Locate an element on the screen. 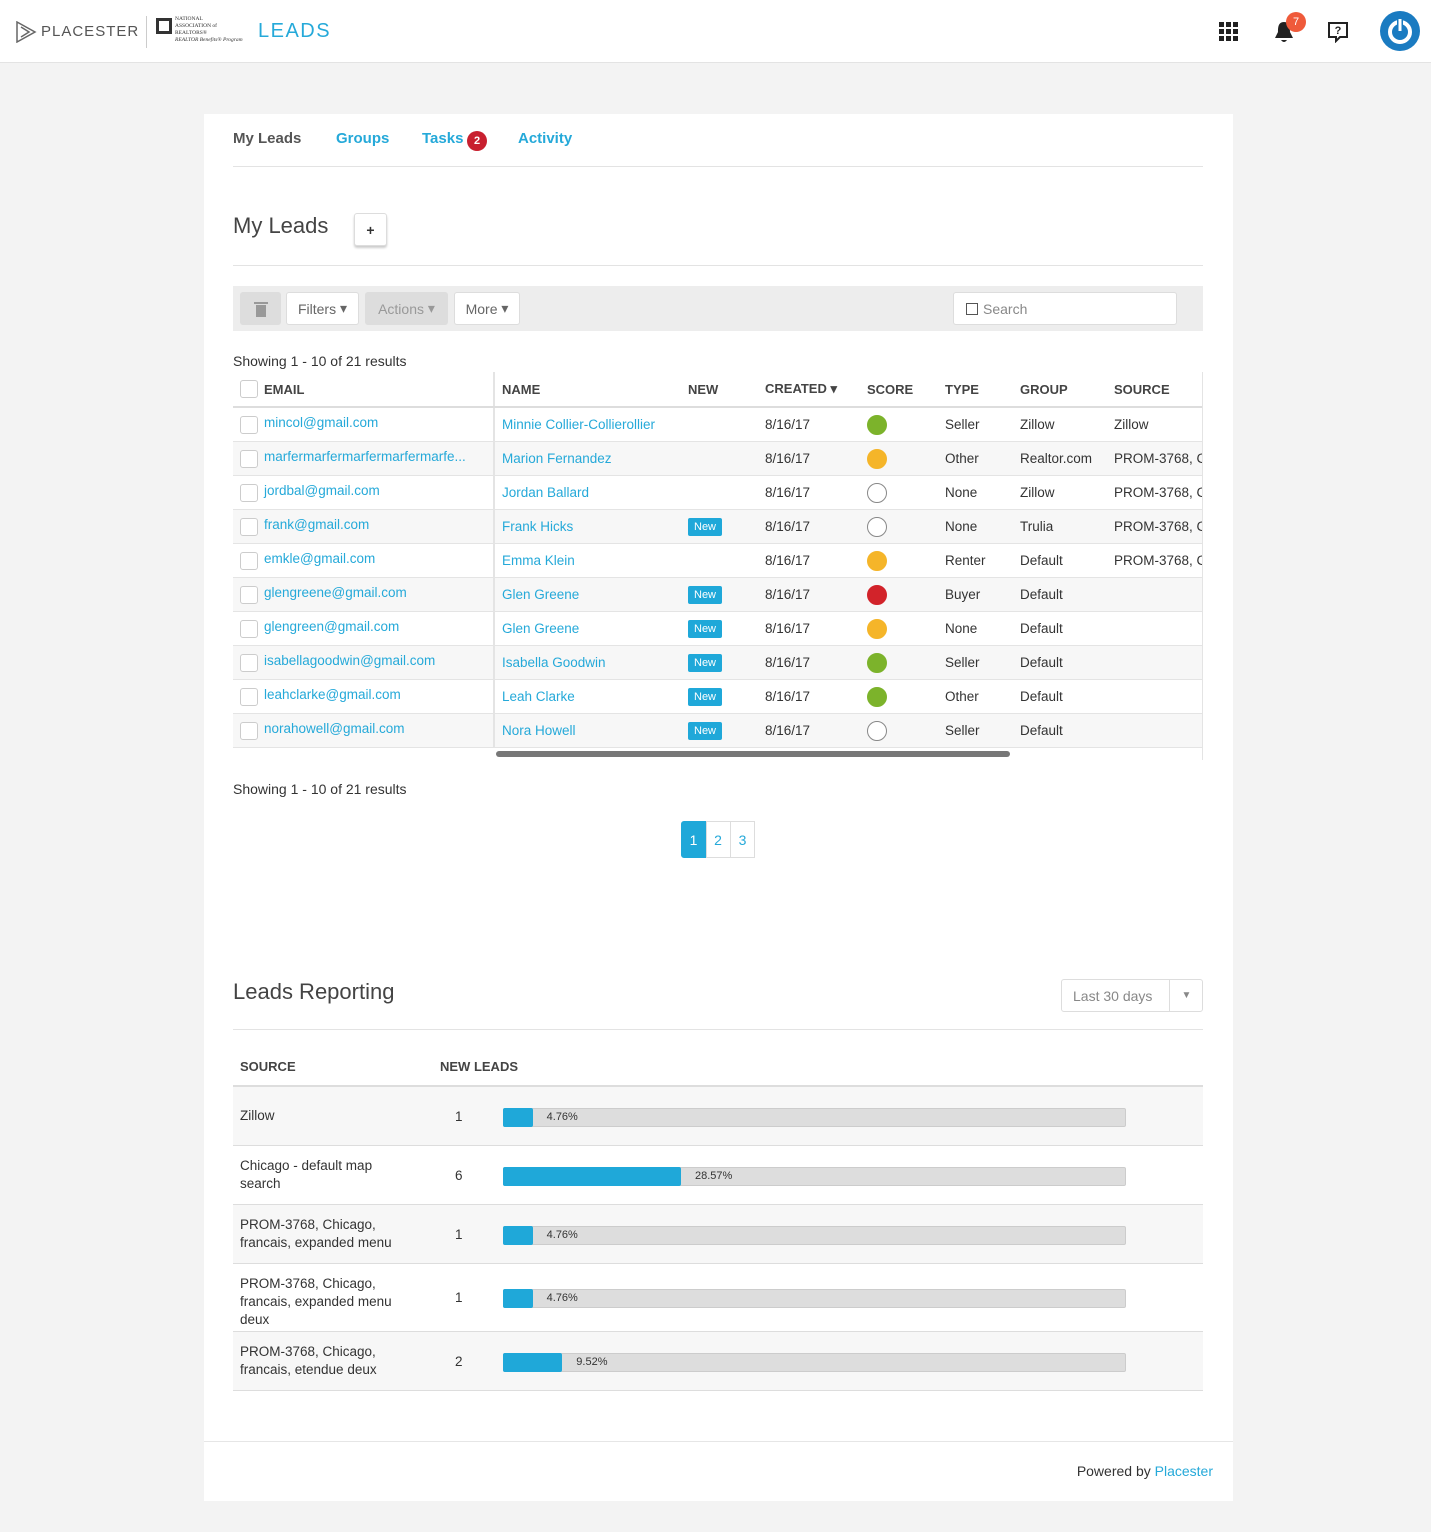 The height and width of the screenshot is (1532, 1431). cell: PROM-3768, Chicago is located at coordinates (1154, 526).